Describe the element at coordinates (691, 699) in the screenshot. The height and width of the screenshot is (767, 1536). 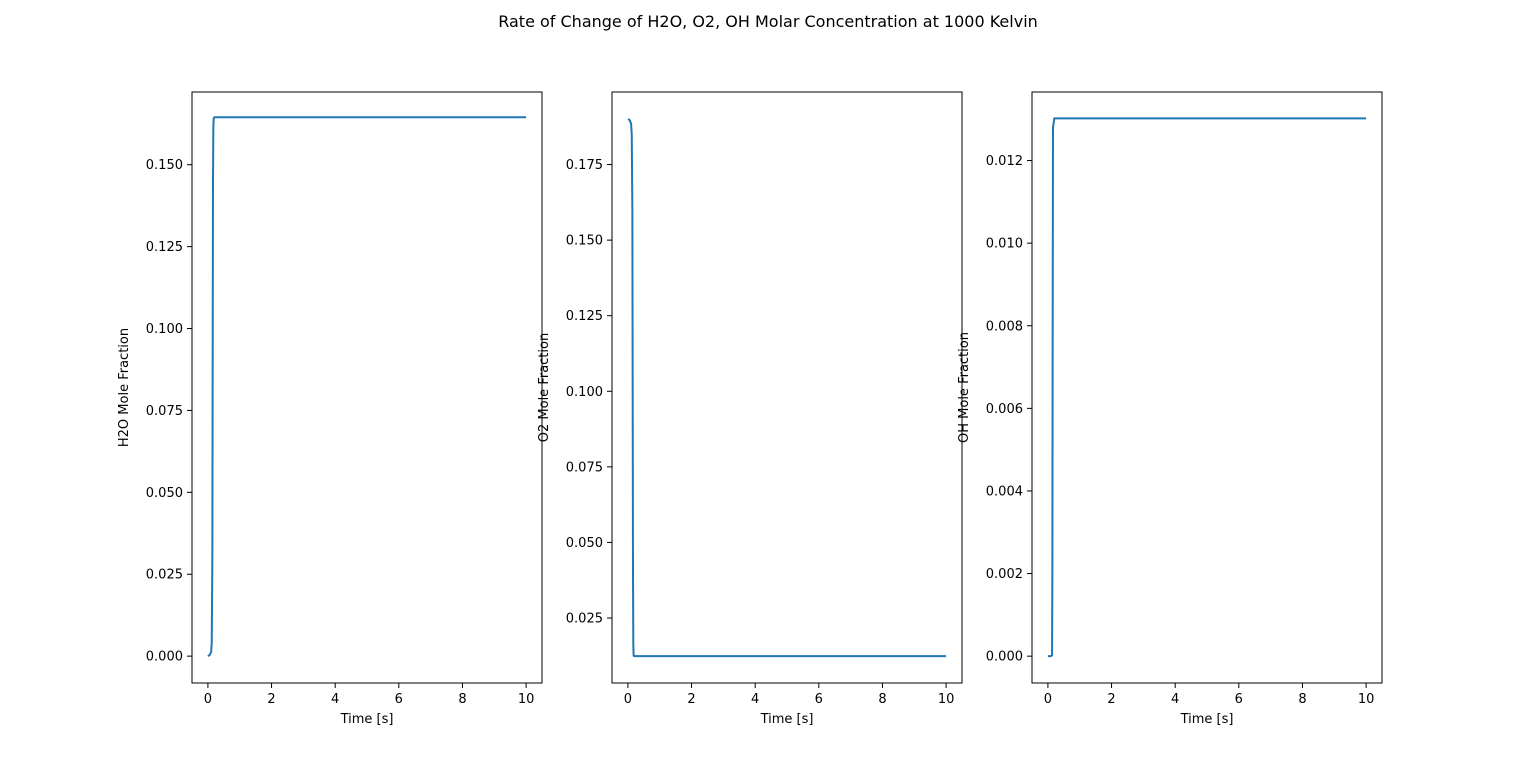
I see `o2-x-tick-label: 2` at that location.